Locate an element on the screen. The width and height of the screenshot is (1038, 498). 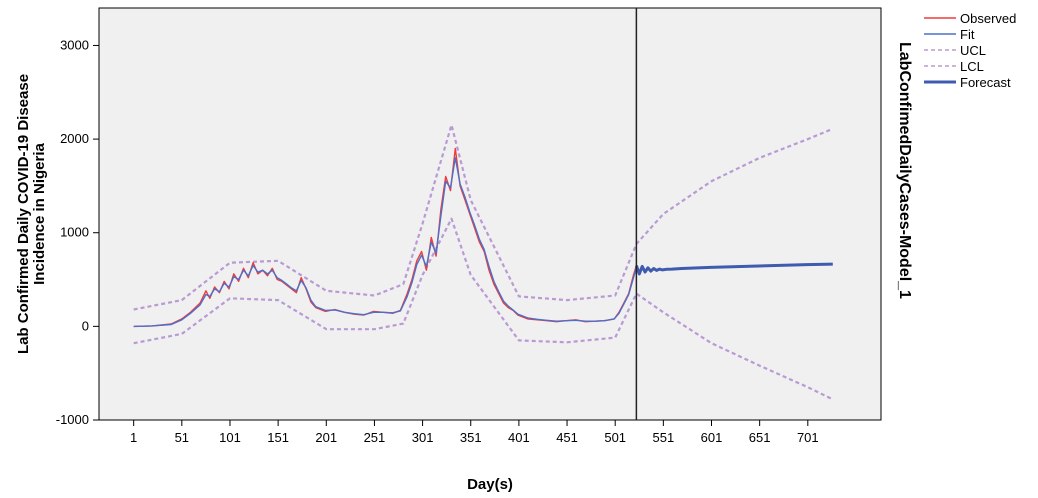
x-tick-label: 51 is located at coordinates (182, 437).